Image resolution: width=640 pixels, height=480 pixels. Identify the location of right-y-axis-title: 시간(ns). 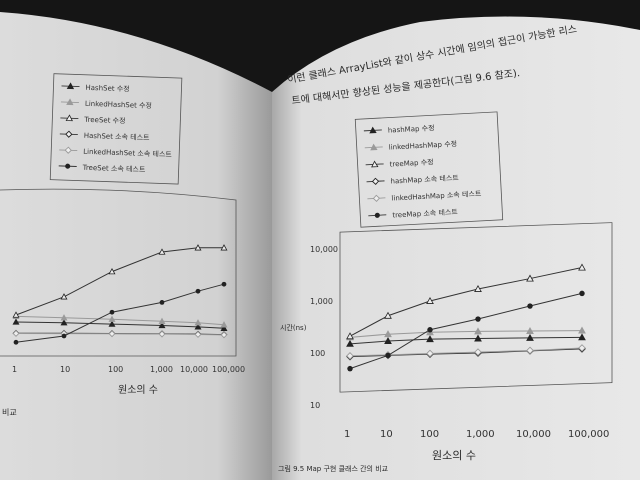
(293, 327).